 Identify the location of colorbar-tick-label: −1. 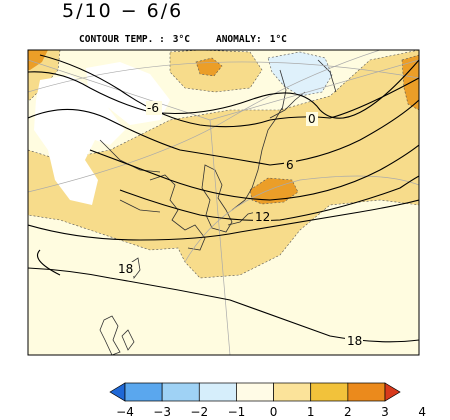
(237, 412).